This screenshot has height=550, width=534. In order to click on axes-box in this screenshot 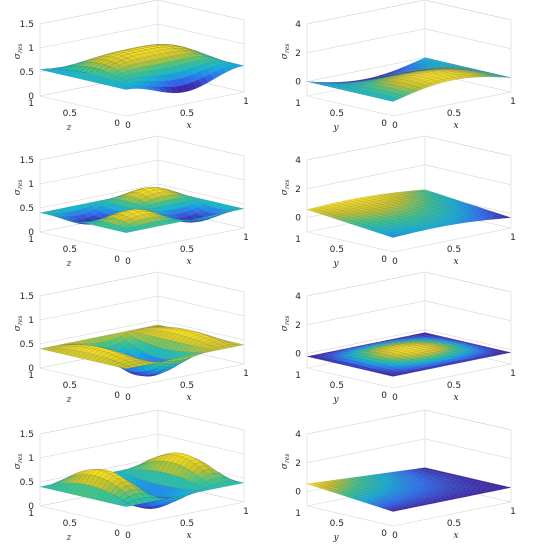, I will do `click(409, 468)`.